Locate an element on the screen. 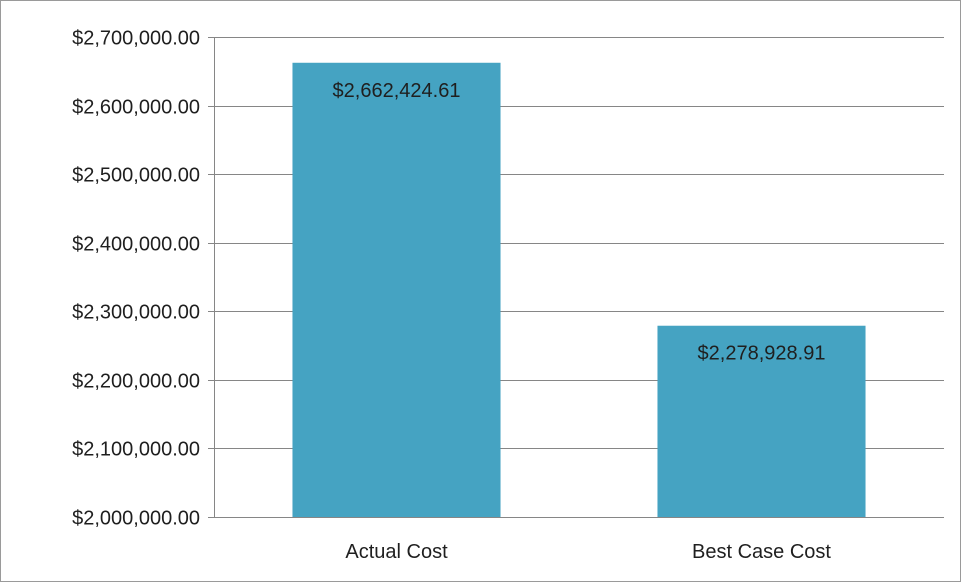 Image resolution: width=961 pixels, height=583 pixels. bar is located at coordinates (761, 421).